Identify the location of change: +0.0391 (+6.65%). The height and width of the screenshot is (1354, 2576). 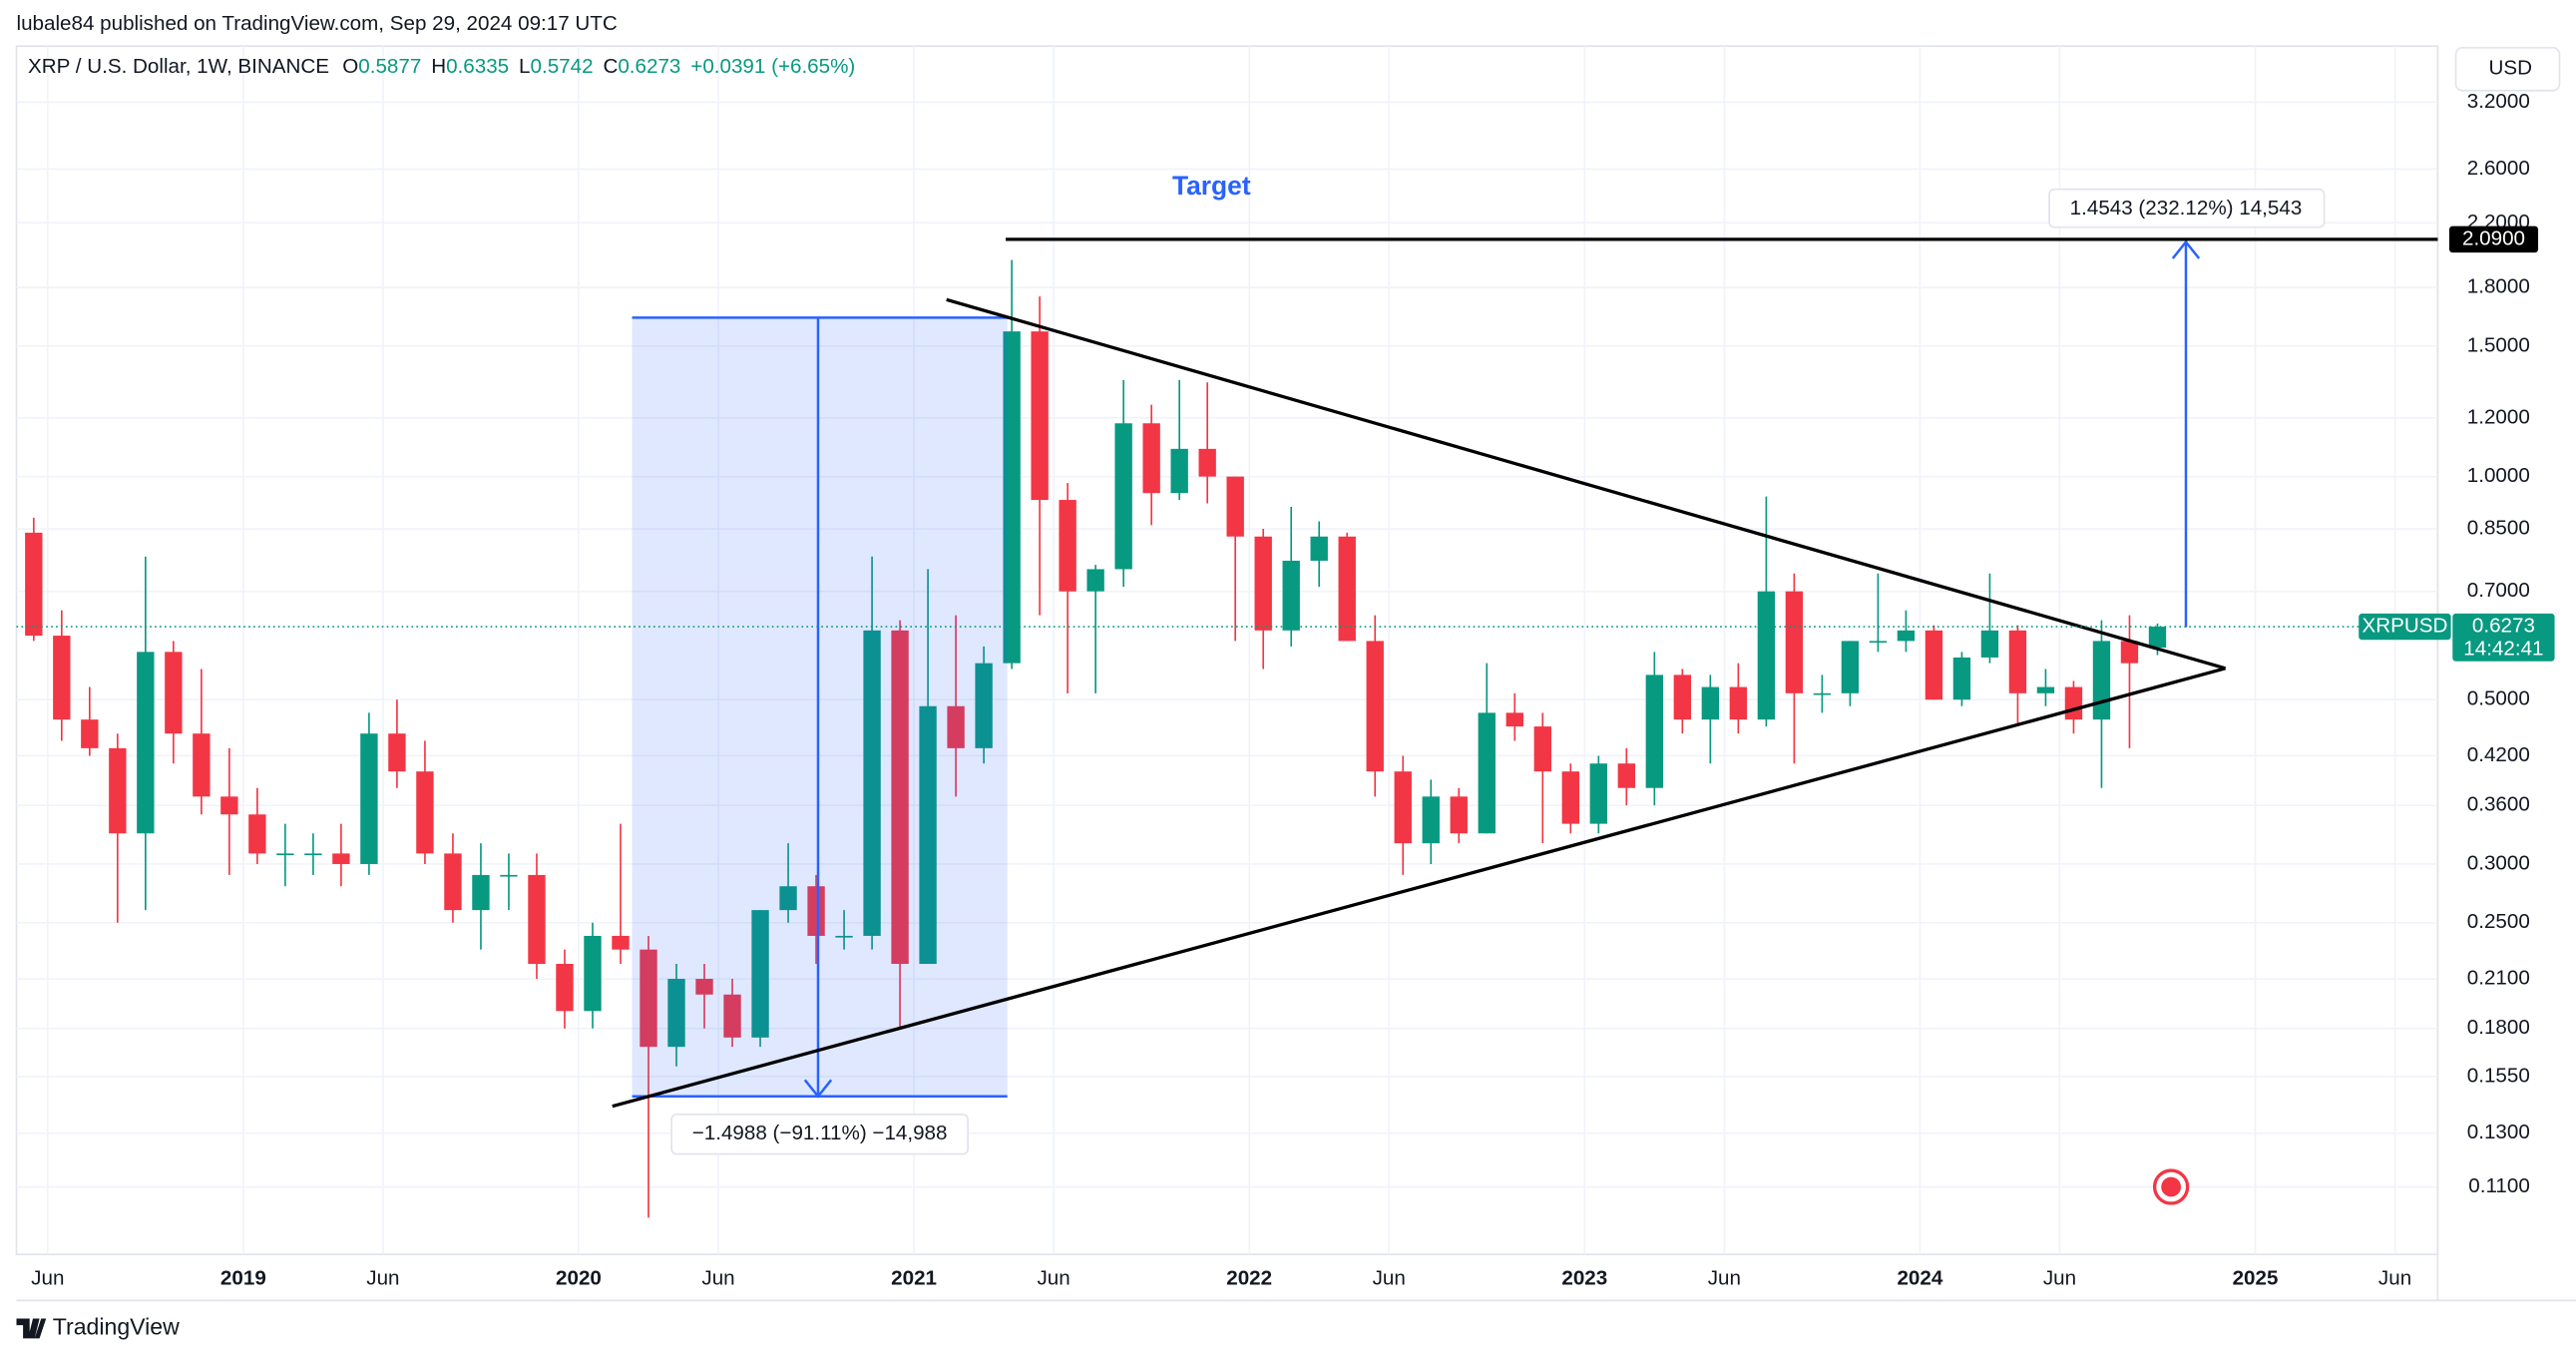
(772, 67).